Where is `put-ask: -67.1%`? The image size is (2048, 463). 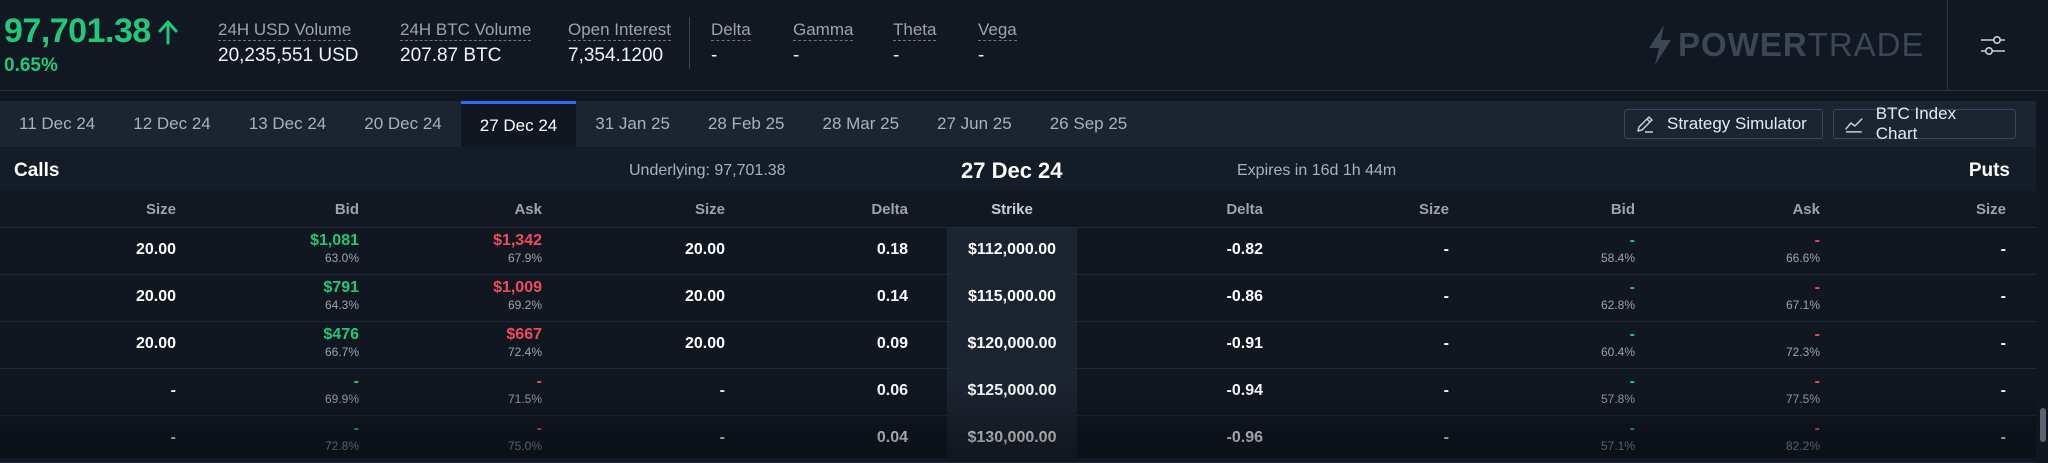 put-ask: -67.1% is located at coordinates (1802, 296).